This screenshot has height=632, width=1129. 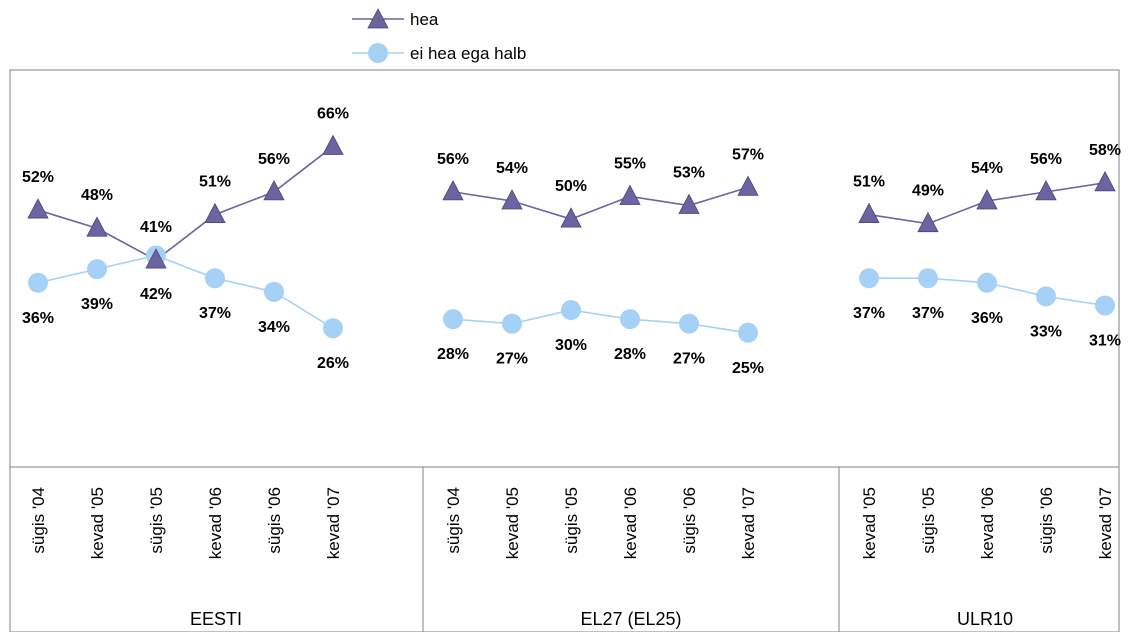 What do you see at coordinates (216, 619) in the screenshot?
I see `group-label: EESTI` at bounding box center [216, 619].